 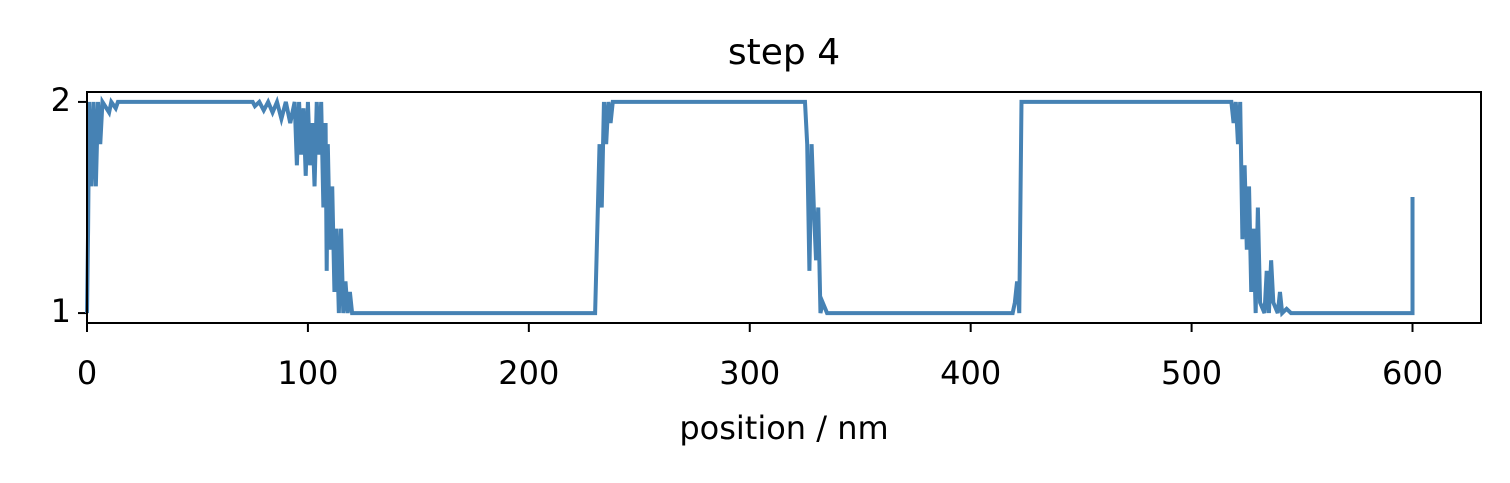 What do you see at coordinates (61, 100) in the screenshot?
I see `y-tick-label: 2` at bounding box center [61, 100].